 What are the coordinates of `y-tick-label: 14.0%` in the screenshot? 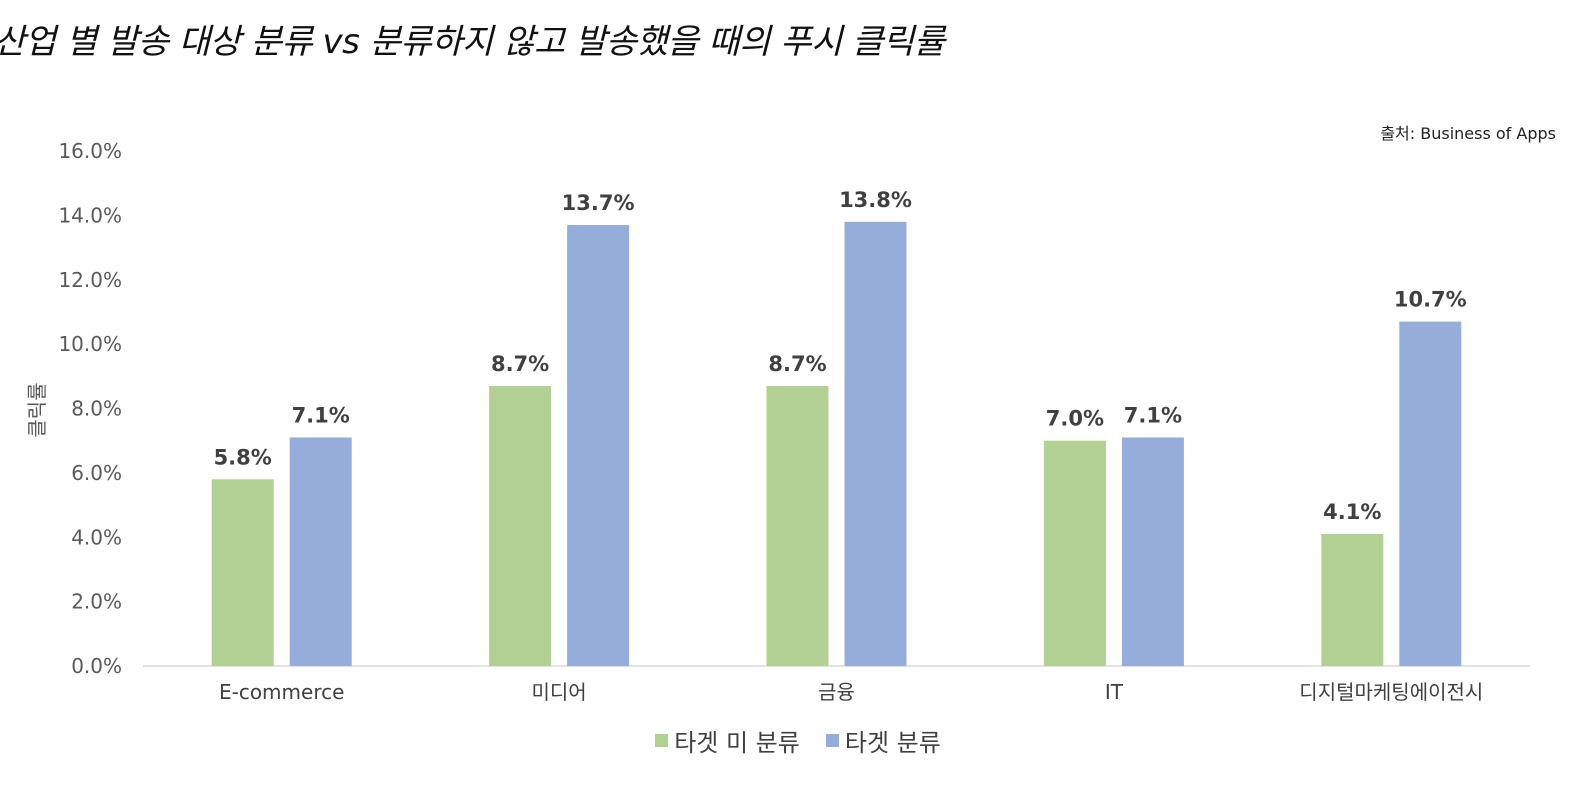 It's located at (90, 215).